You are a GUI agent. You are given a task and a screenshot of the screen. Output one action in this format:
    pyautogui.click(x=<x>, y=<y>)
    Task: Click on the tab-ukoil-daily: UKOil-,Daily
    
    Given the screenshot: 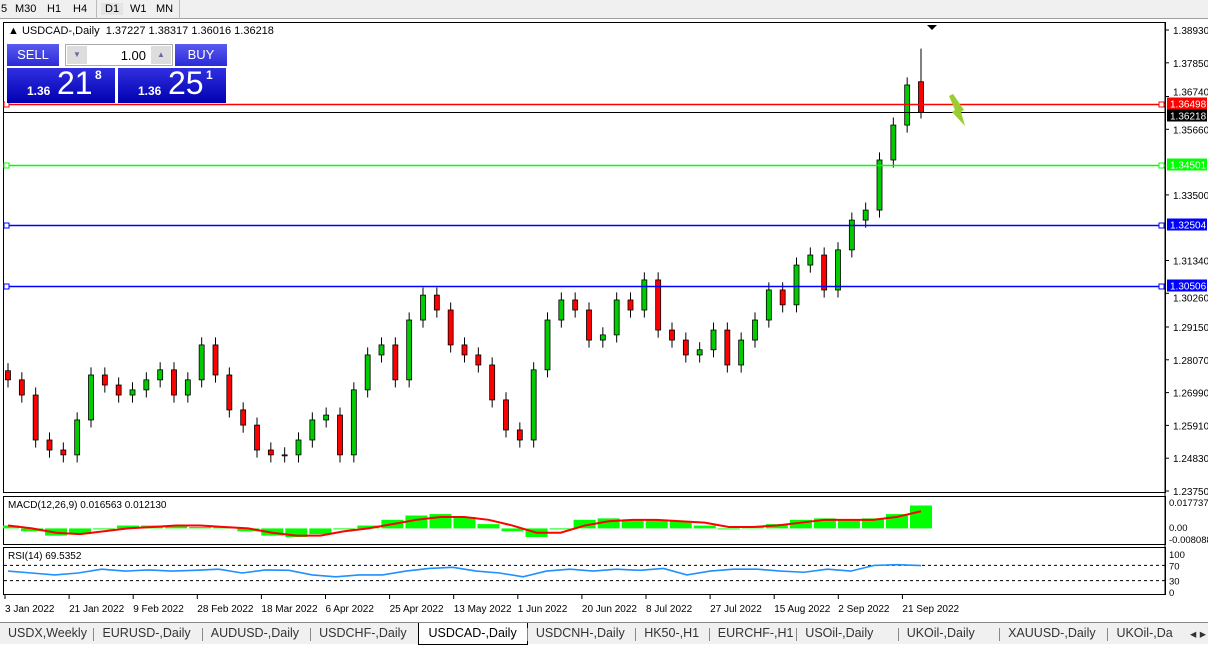 What is the action you would take?
    pyautogui.click(x=940, y=633)
    